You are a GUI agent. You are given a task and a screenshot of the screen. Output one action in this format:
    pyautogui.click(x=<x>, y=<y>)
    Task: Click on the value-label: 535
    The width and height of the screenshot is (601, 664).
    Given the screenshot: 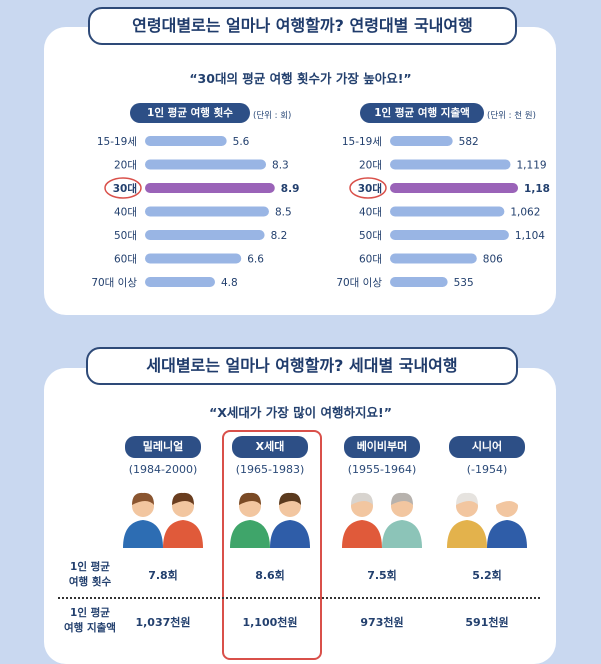 What is the action you would take?
    pyautogui.click(x=464, y=283)
    